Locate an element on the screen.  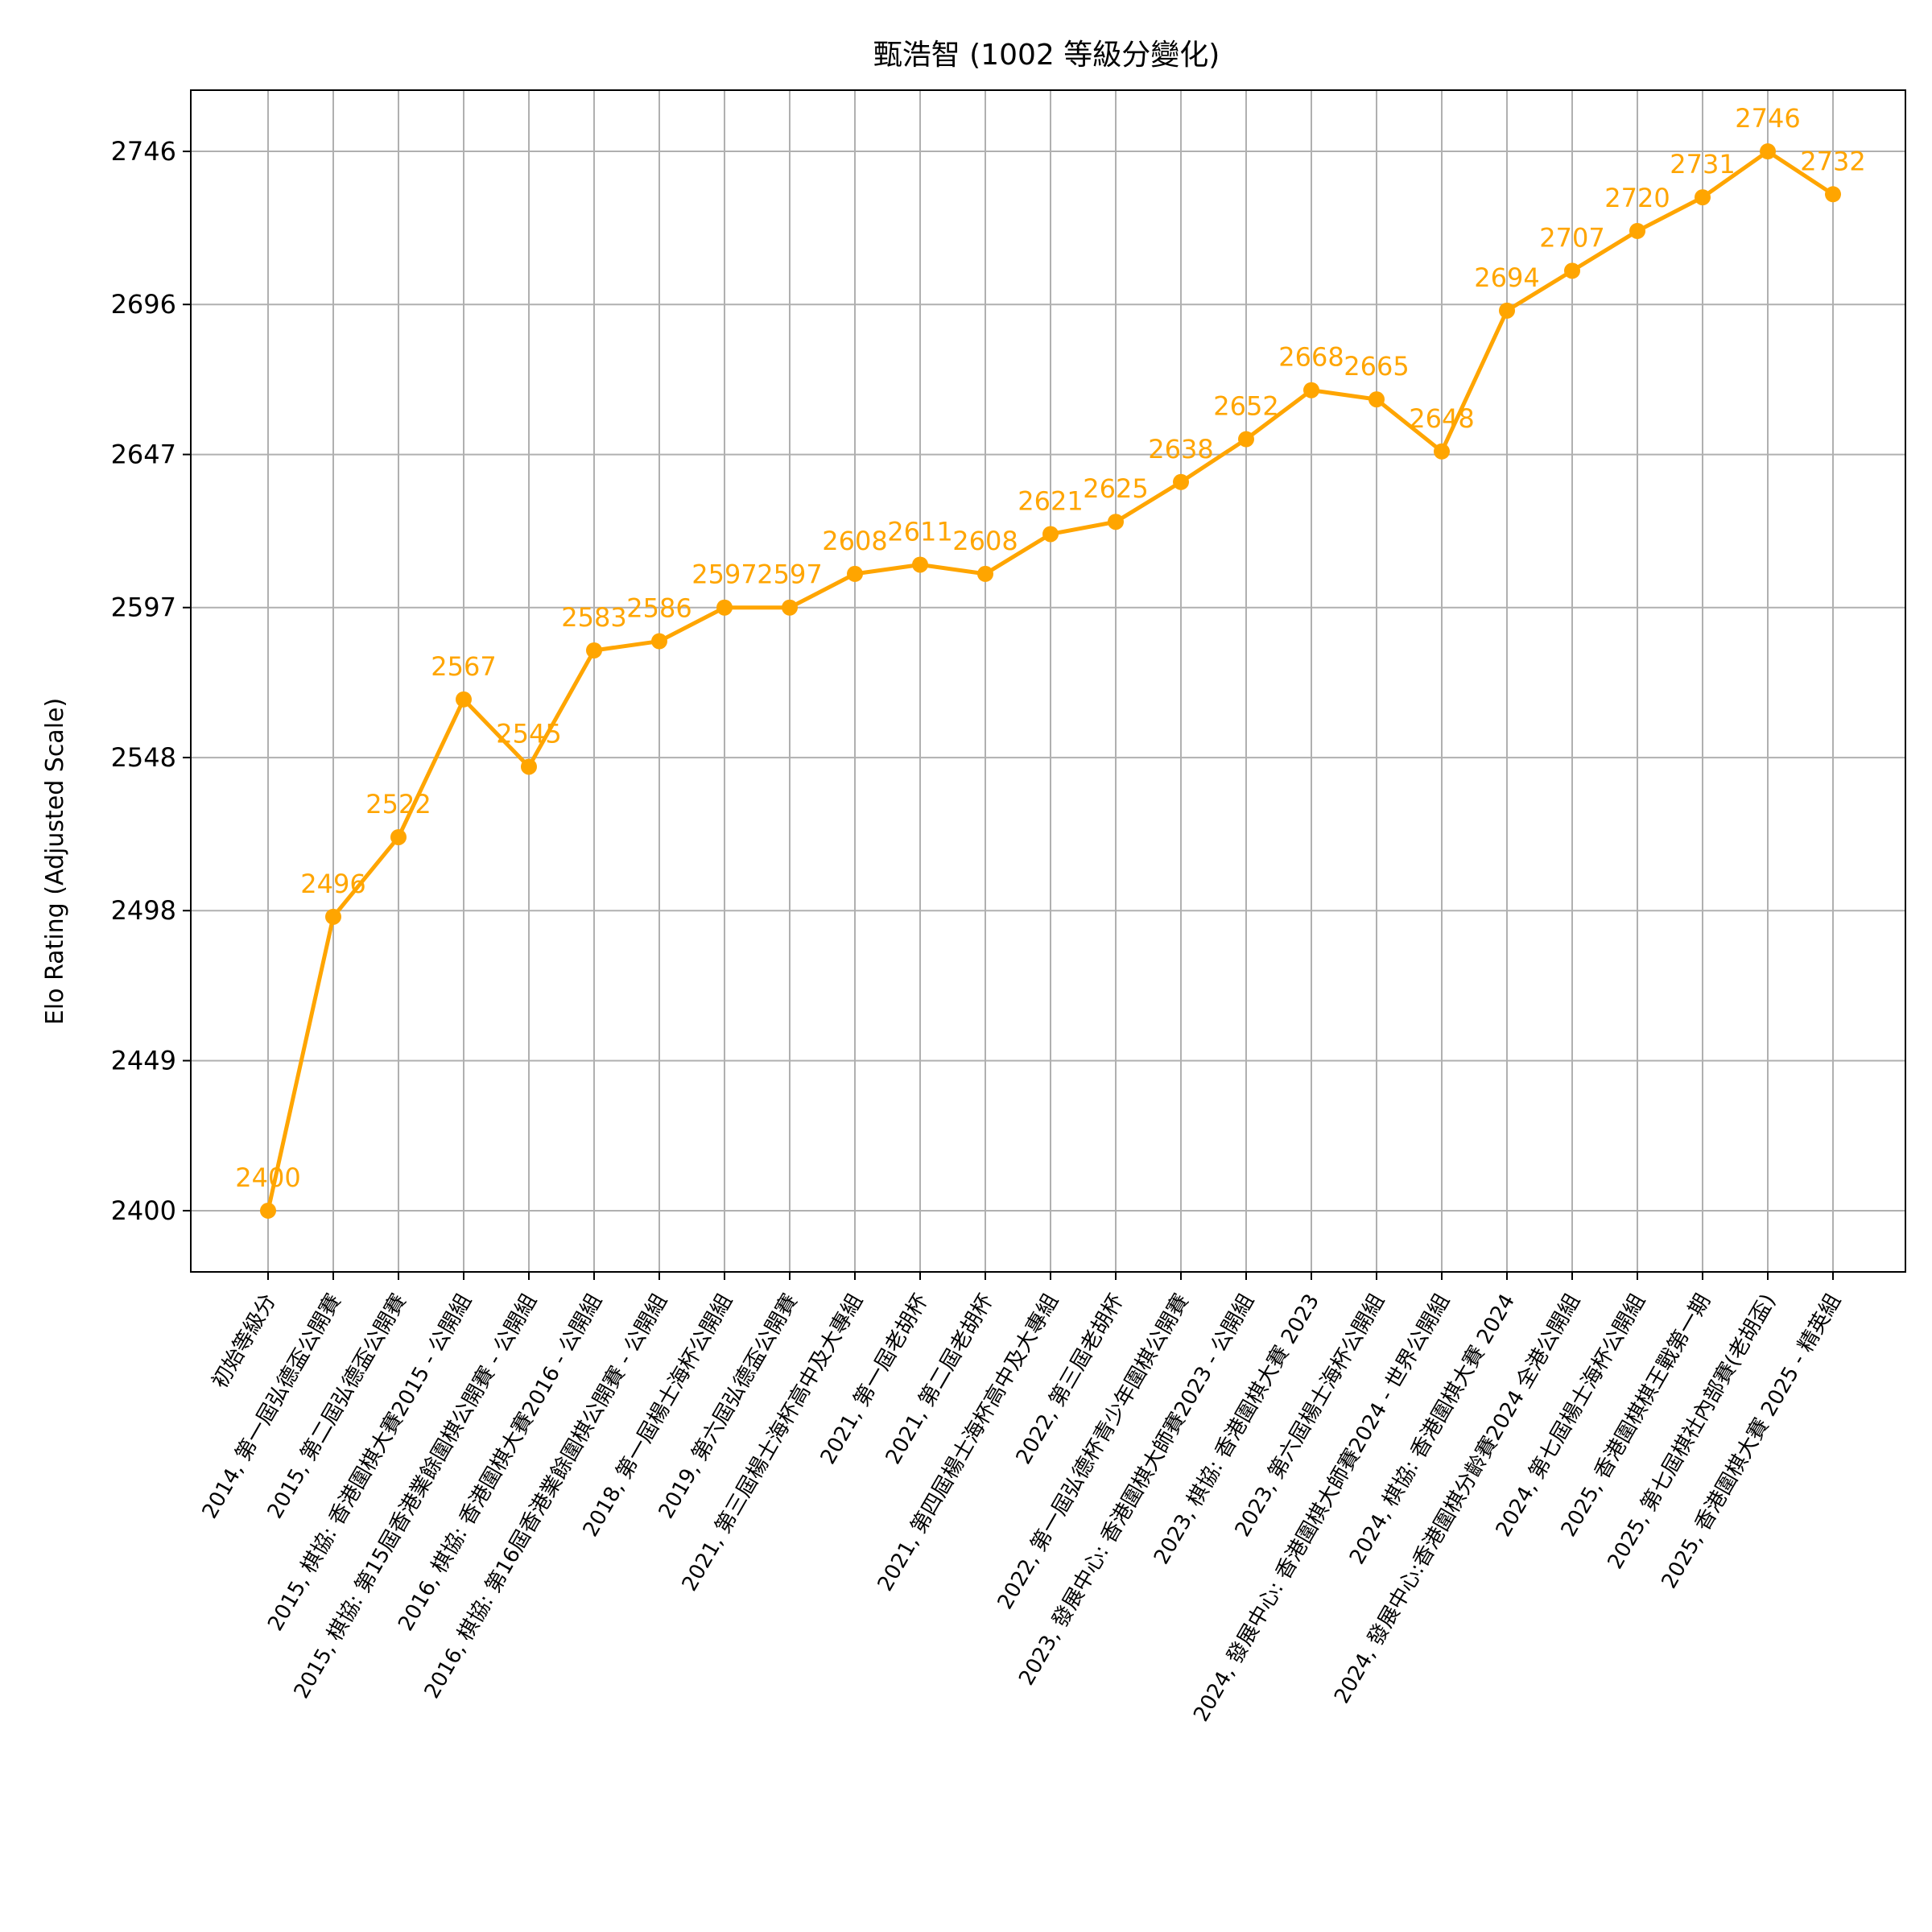
data-label: 2545 is located at coordinates (528, 733).